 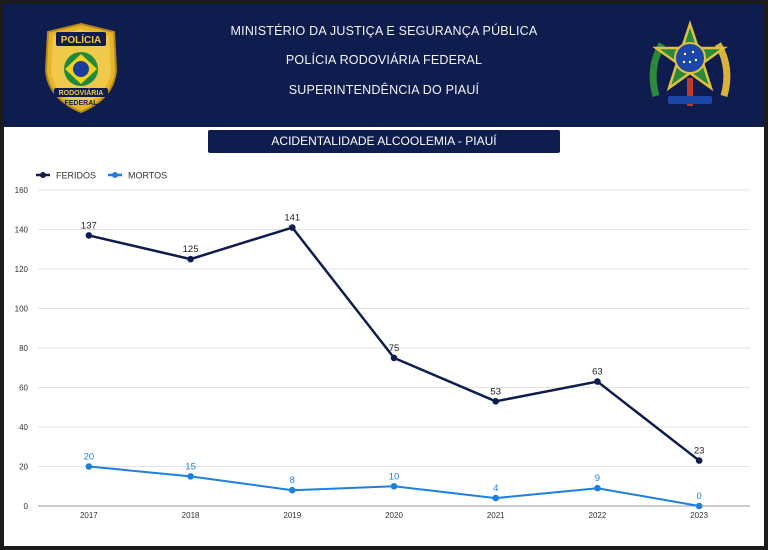 What do you see at coordinates (598, 515) in the screenshot?
I see `x-tick-label: 2022` at bounding box center [598, 515].